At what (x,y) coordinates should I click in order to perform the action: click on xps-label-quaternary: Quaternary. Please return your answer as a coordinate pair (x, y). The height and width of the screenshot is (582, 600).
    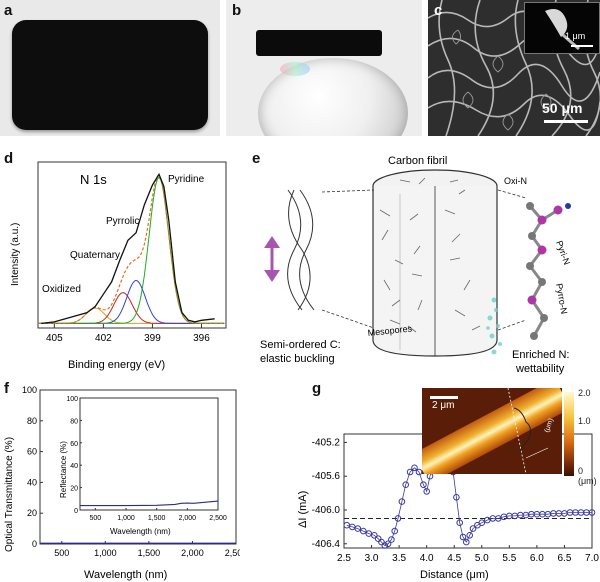
    Looking at the image, I should click on (95, 255).